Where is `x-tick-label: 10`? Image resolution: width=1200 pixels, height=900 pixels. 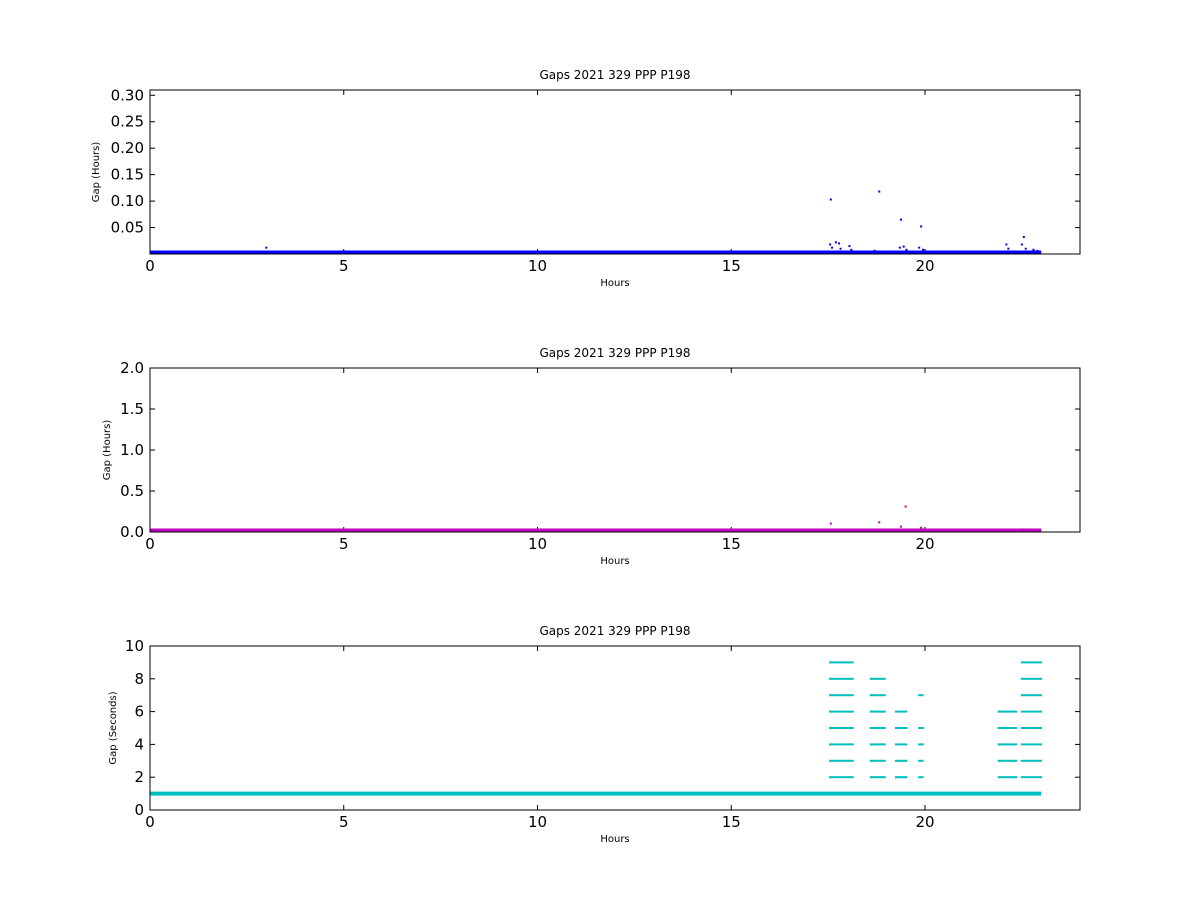
x-tick-label: 10 is located at coordinates (537, 544).